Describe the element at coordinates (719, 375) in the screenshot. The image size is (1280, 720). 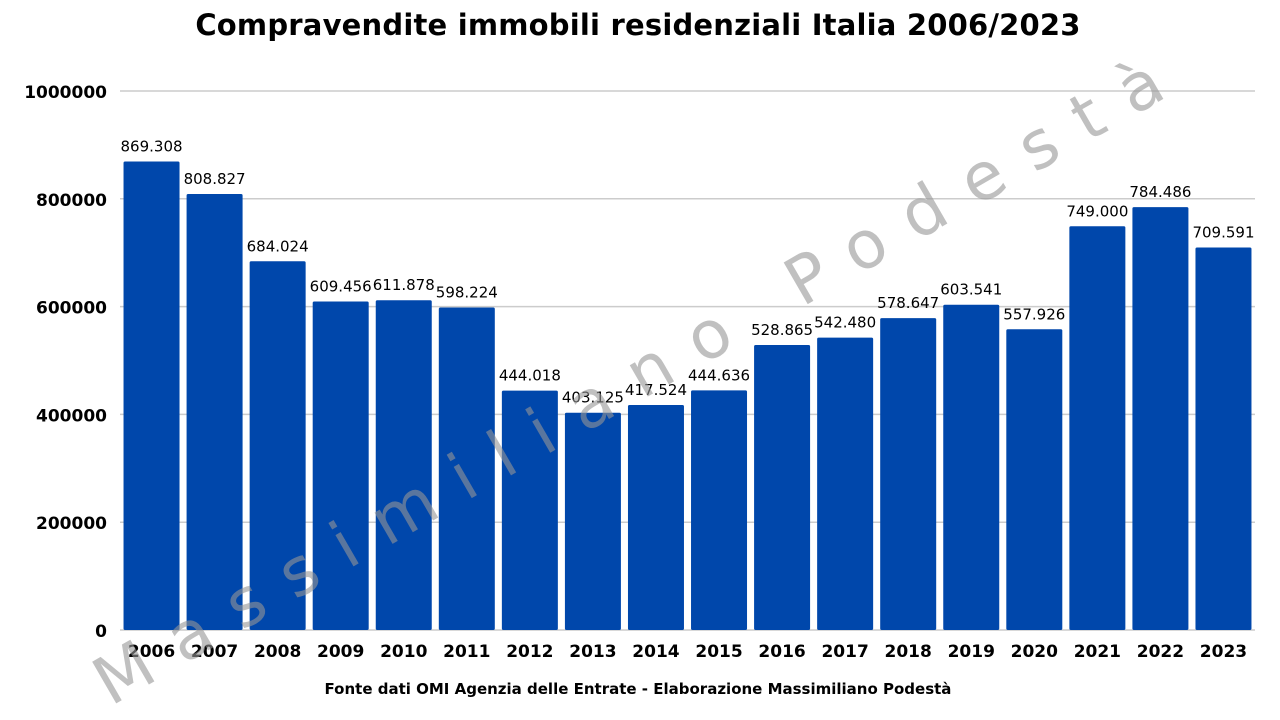
I see `value-label-2015: 444.636` at that location.